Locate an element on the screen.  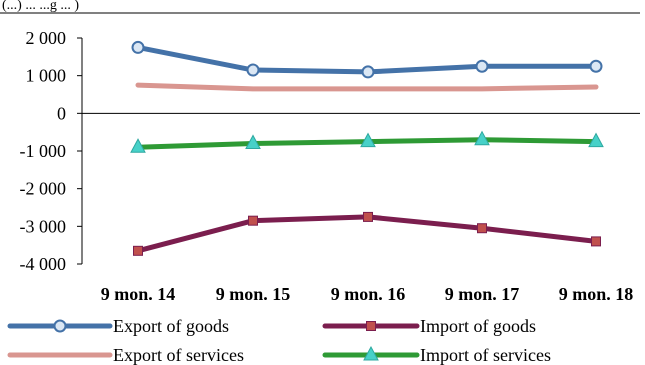
y-tick-label: 1 000 is located at coordinates (46, 76).